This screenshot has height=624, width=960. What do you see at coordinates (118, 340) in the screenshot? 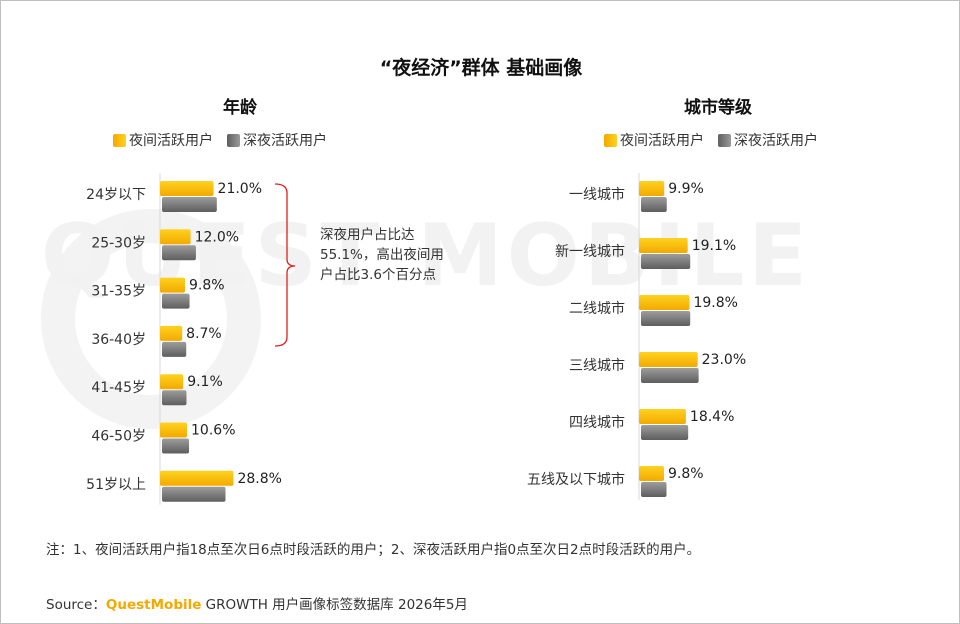
I see `category-label: 36-40岁` at bounding box center [118, 340].